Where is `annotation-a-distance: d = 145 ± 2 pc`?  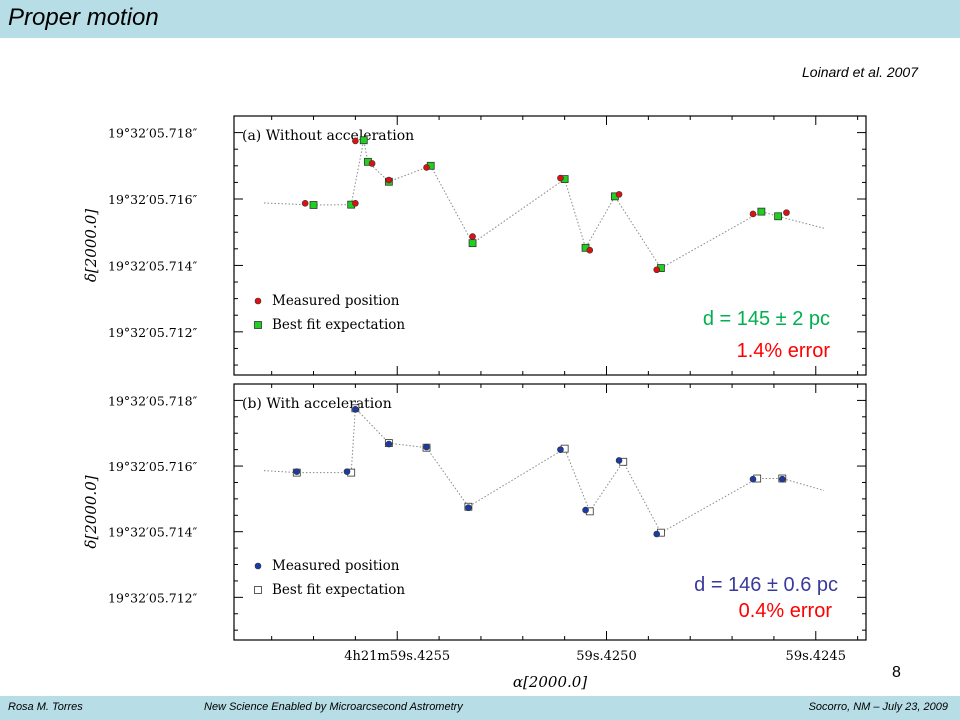 annotation-a-distance: d = 145 ± 2 pc is located at coordinates (766, 319).